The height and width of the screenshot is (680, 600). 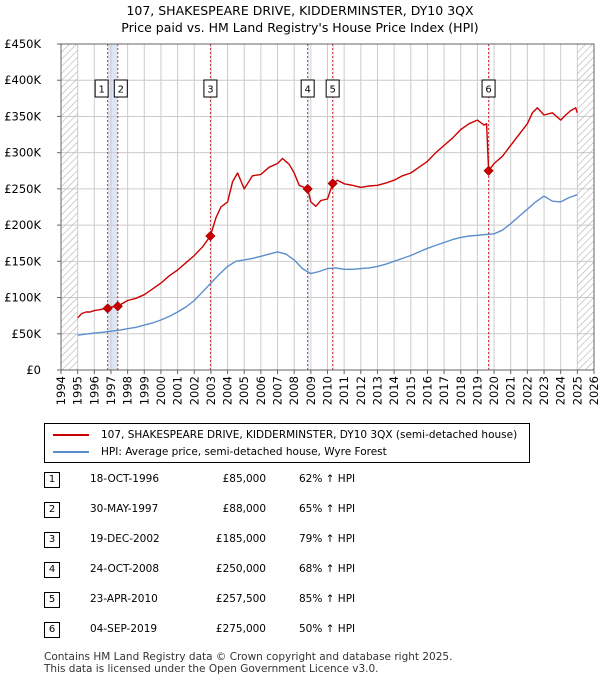 What do you see at coordinates (224, 481) in the screenshot?
I see `sale-row: 1 18-OCT-1996 £85,000 62% ↑ HPI` at bounding box center [224, 481].